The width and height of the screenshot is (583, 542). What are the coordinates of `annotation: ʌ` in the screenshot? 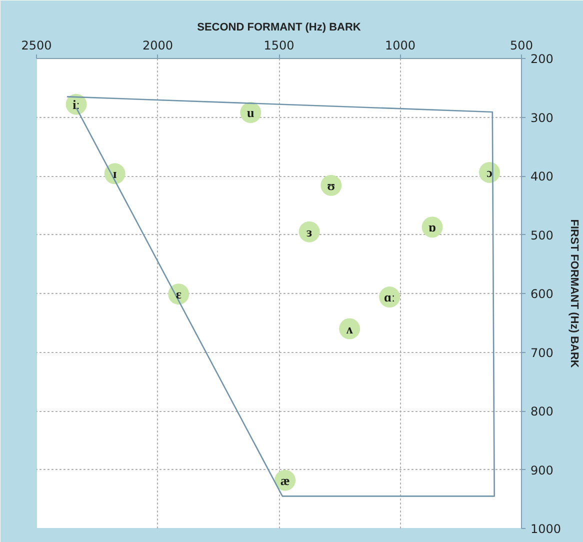 It's located at (350, 328).